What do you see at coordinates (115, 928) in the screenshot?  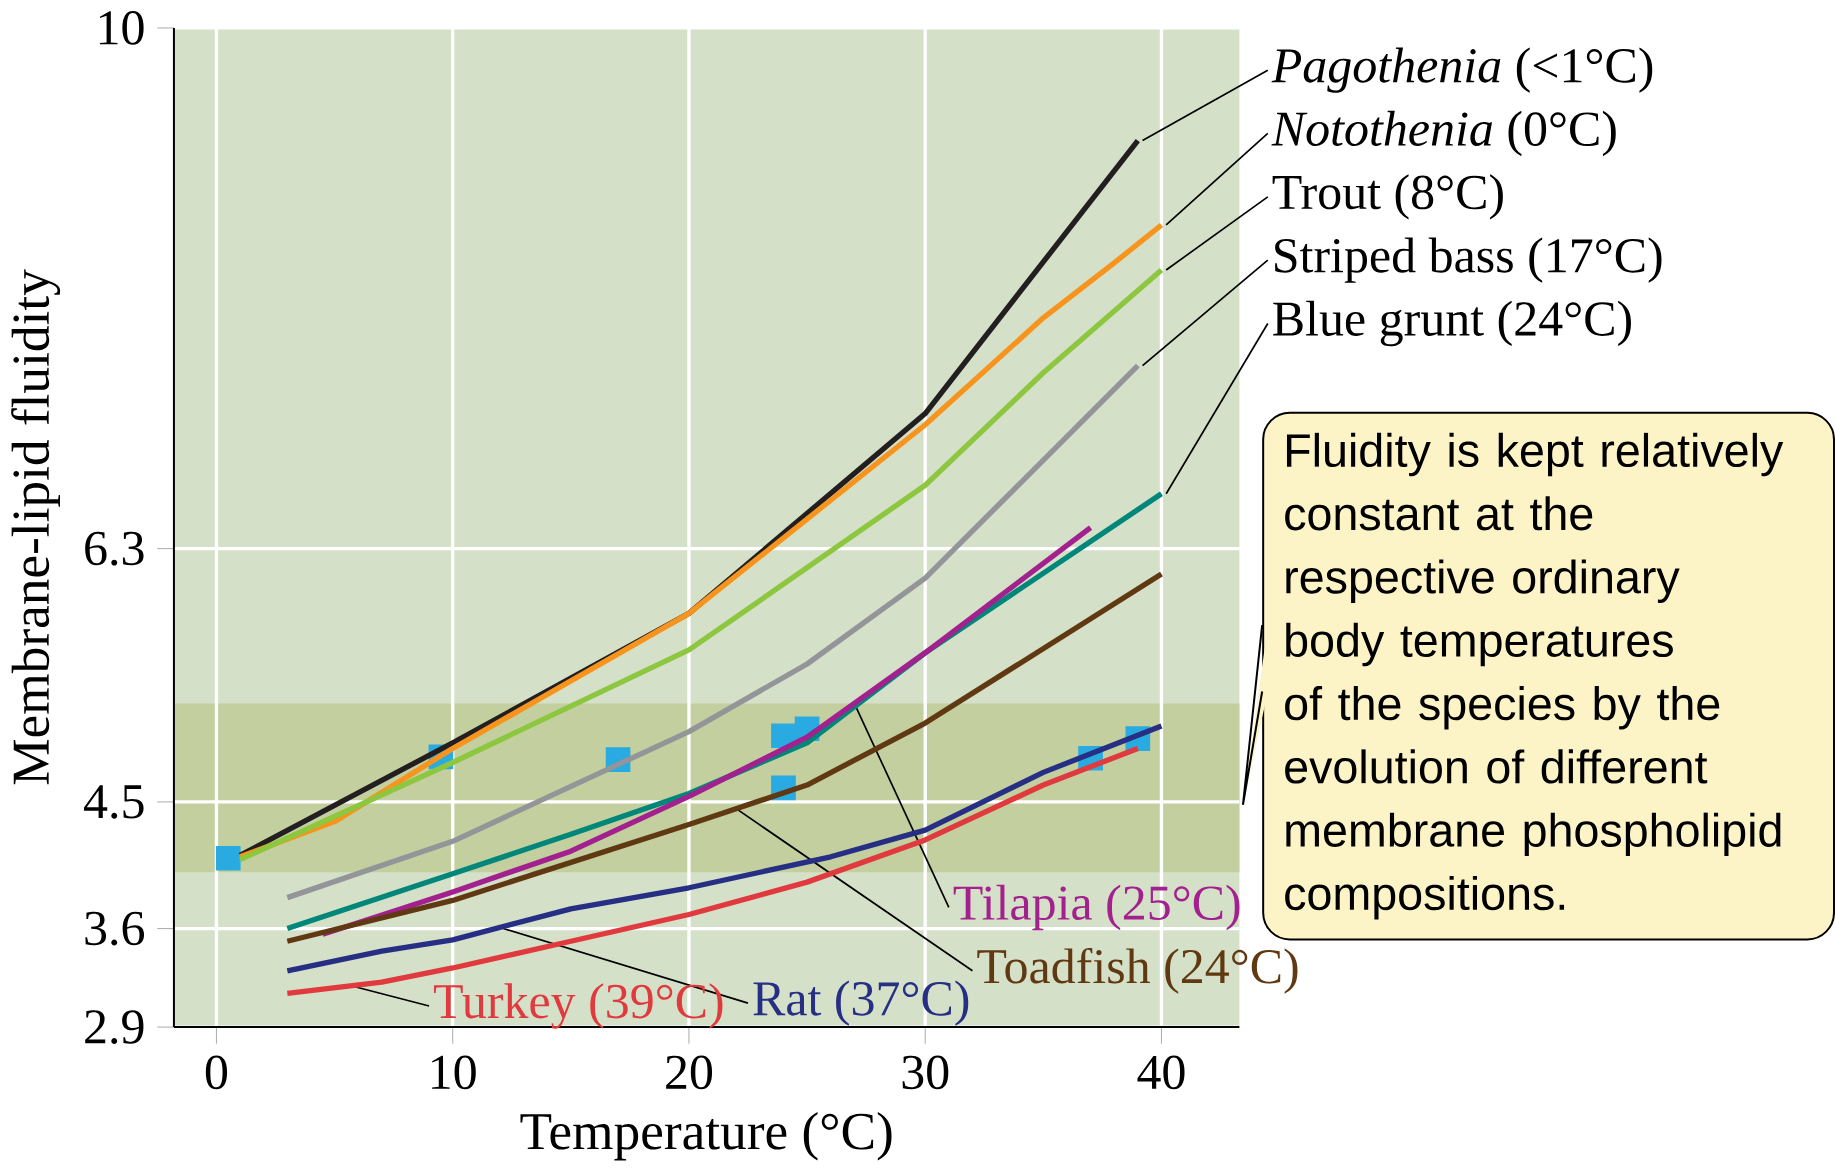 I see `y-tick-label: 3.6` at bounding box center [115, 928].